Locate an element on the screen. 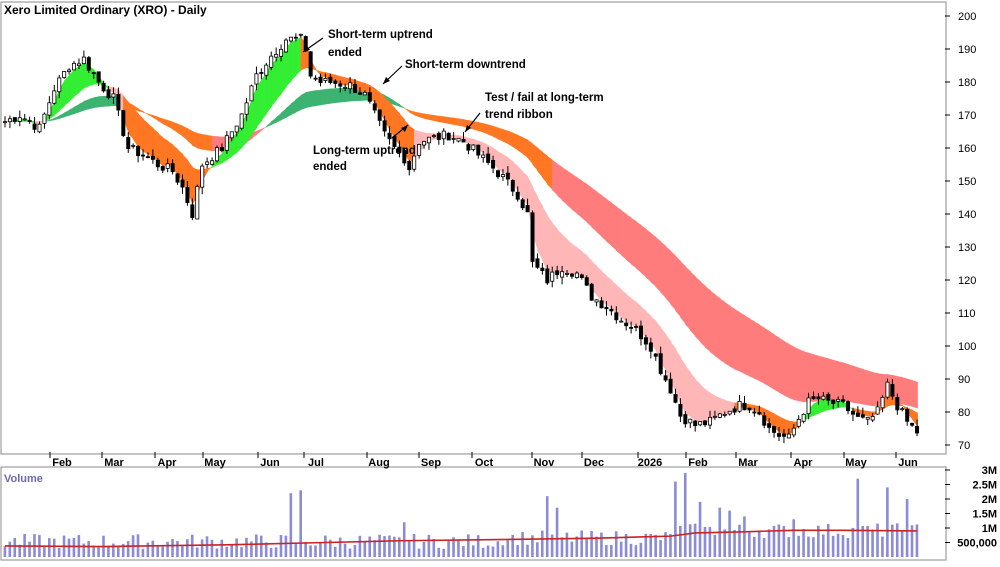 This screenshot has width=1000, height=567. price-y-tick-label: 110 is located at coordinates (967, 314).